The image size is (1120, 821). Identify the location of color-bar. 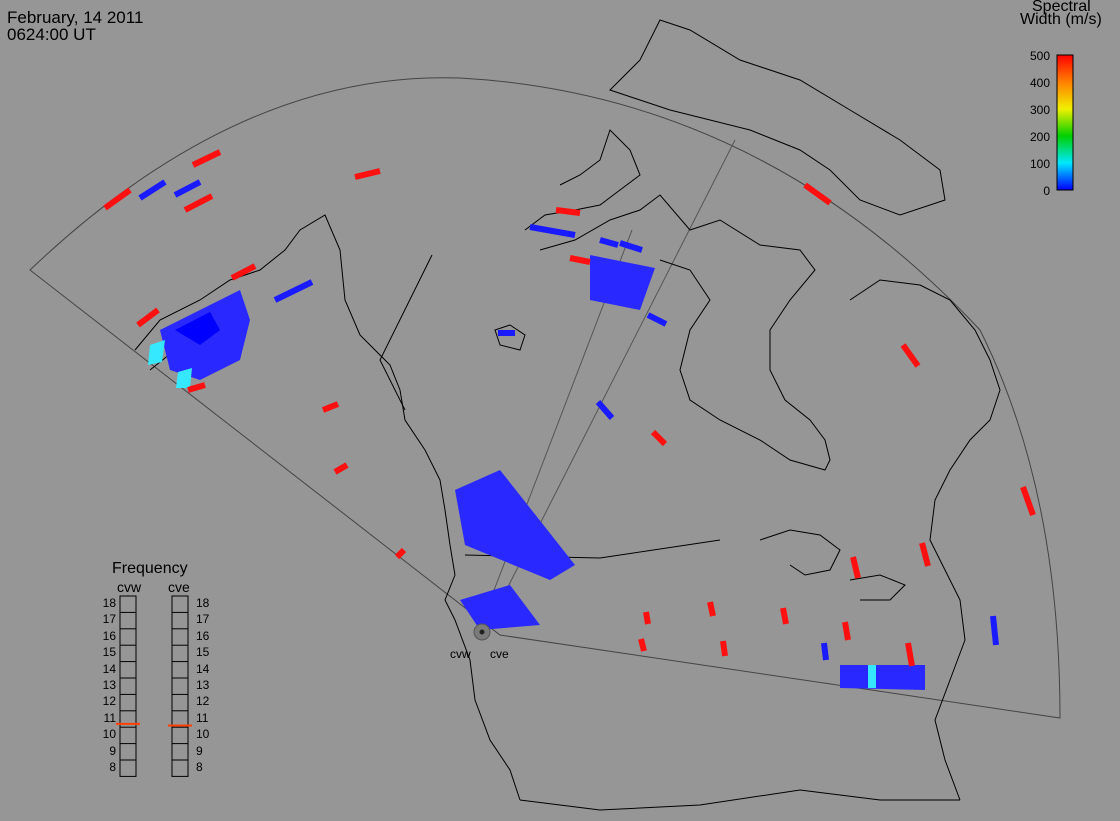
(1065, 122).